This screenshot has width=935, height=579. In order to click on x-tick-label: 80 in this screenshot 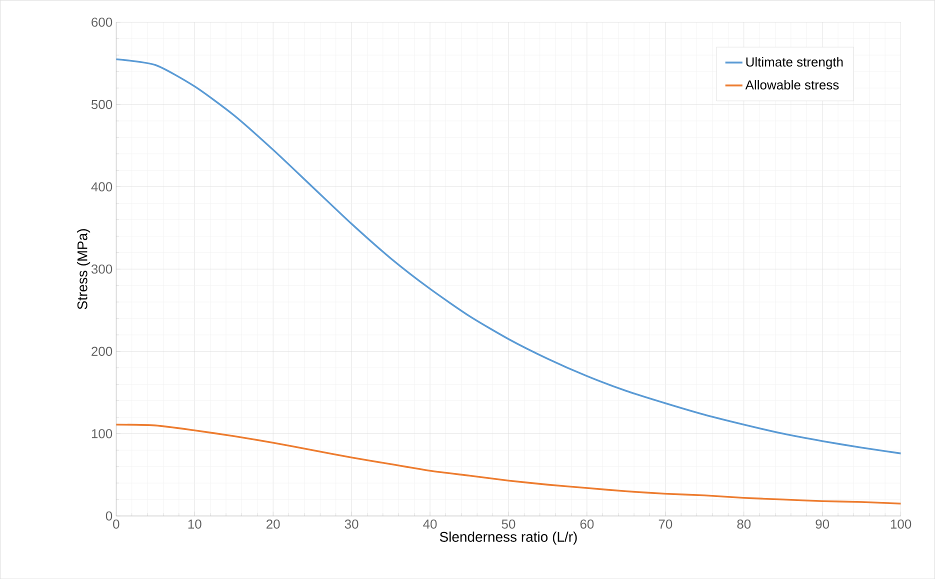, I will do `click(744, 524)`.